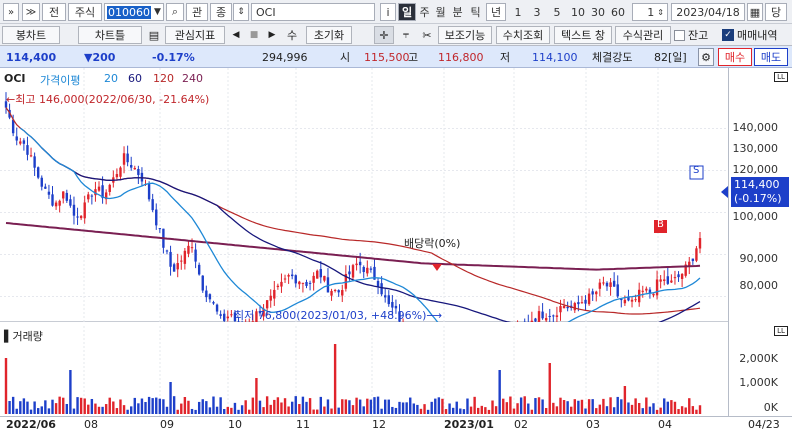 This screenshot has height=432, width=792. I want to click on indicator-button: 관심지표, so click(195, 35).